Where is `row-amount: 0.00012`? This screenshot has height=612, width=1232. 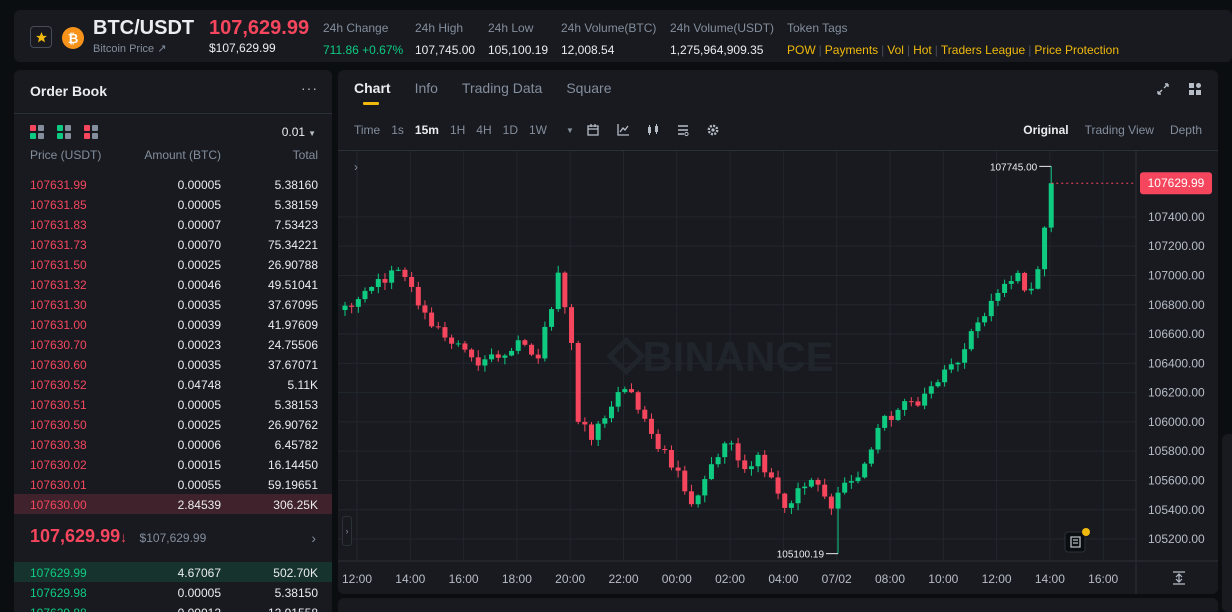
row-amount: 0.00012 is located at coordinates (199, 609).